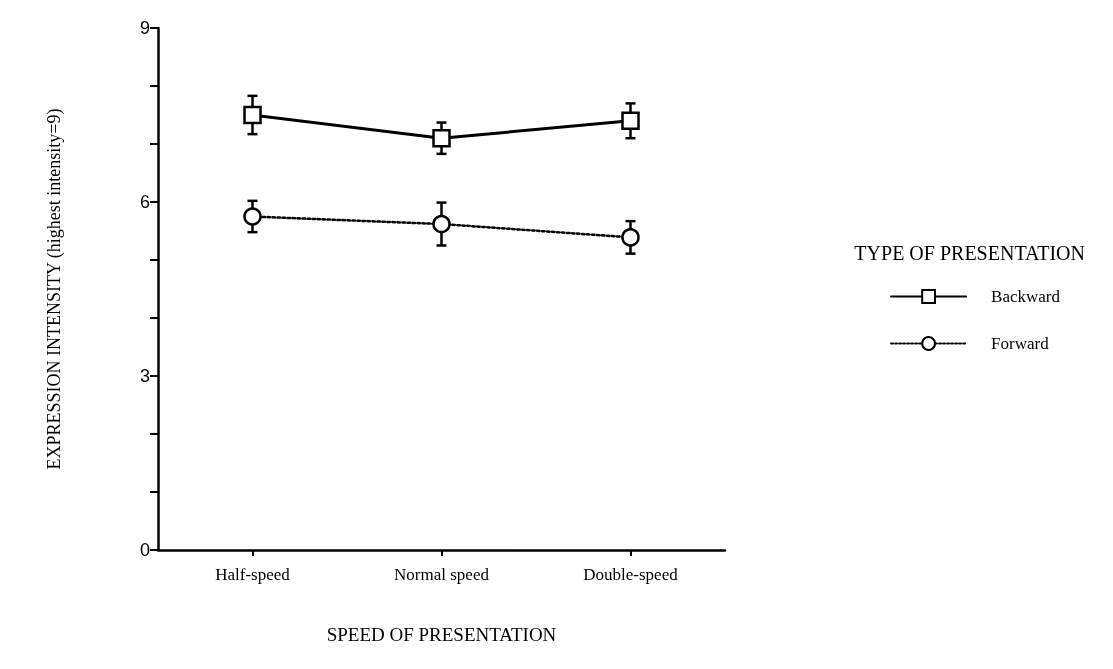 Image resolution: width=1113 pixels, height=669 pixels. What do you see at coordinates (441, 634) in the screenshot?
I see `x-axis-title: SPEED OF PRESENTATION` at bounding box center [441, 634].